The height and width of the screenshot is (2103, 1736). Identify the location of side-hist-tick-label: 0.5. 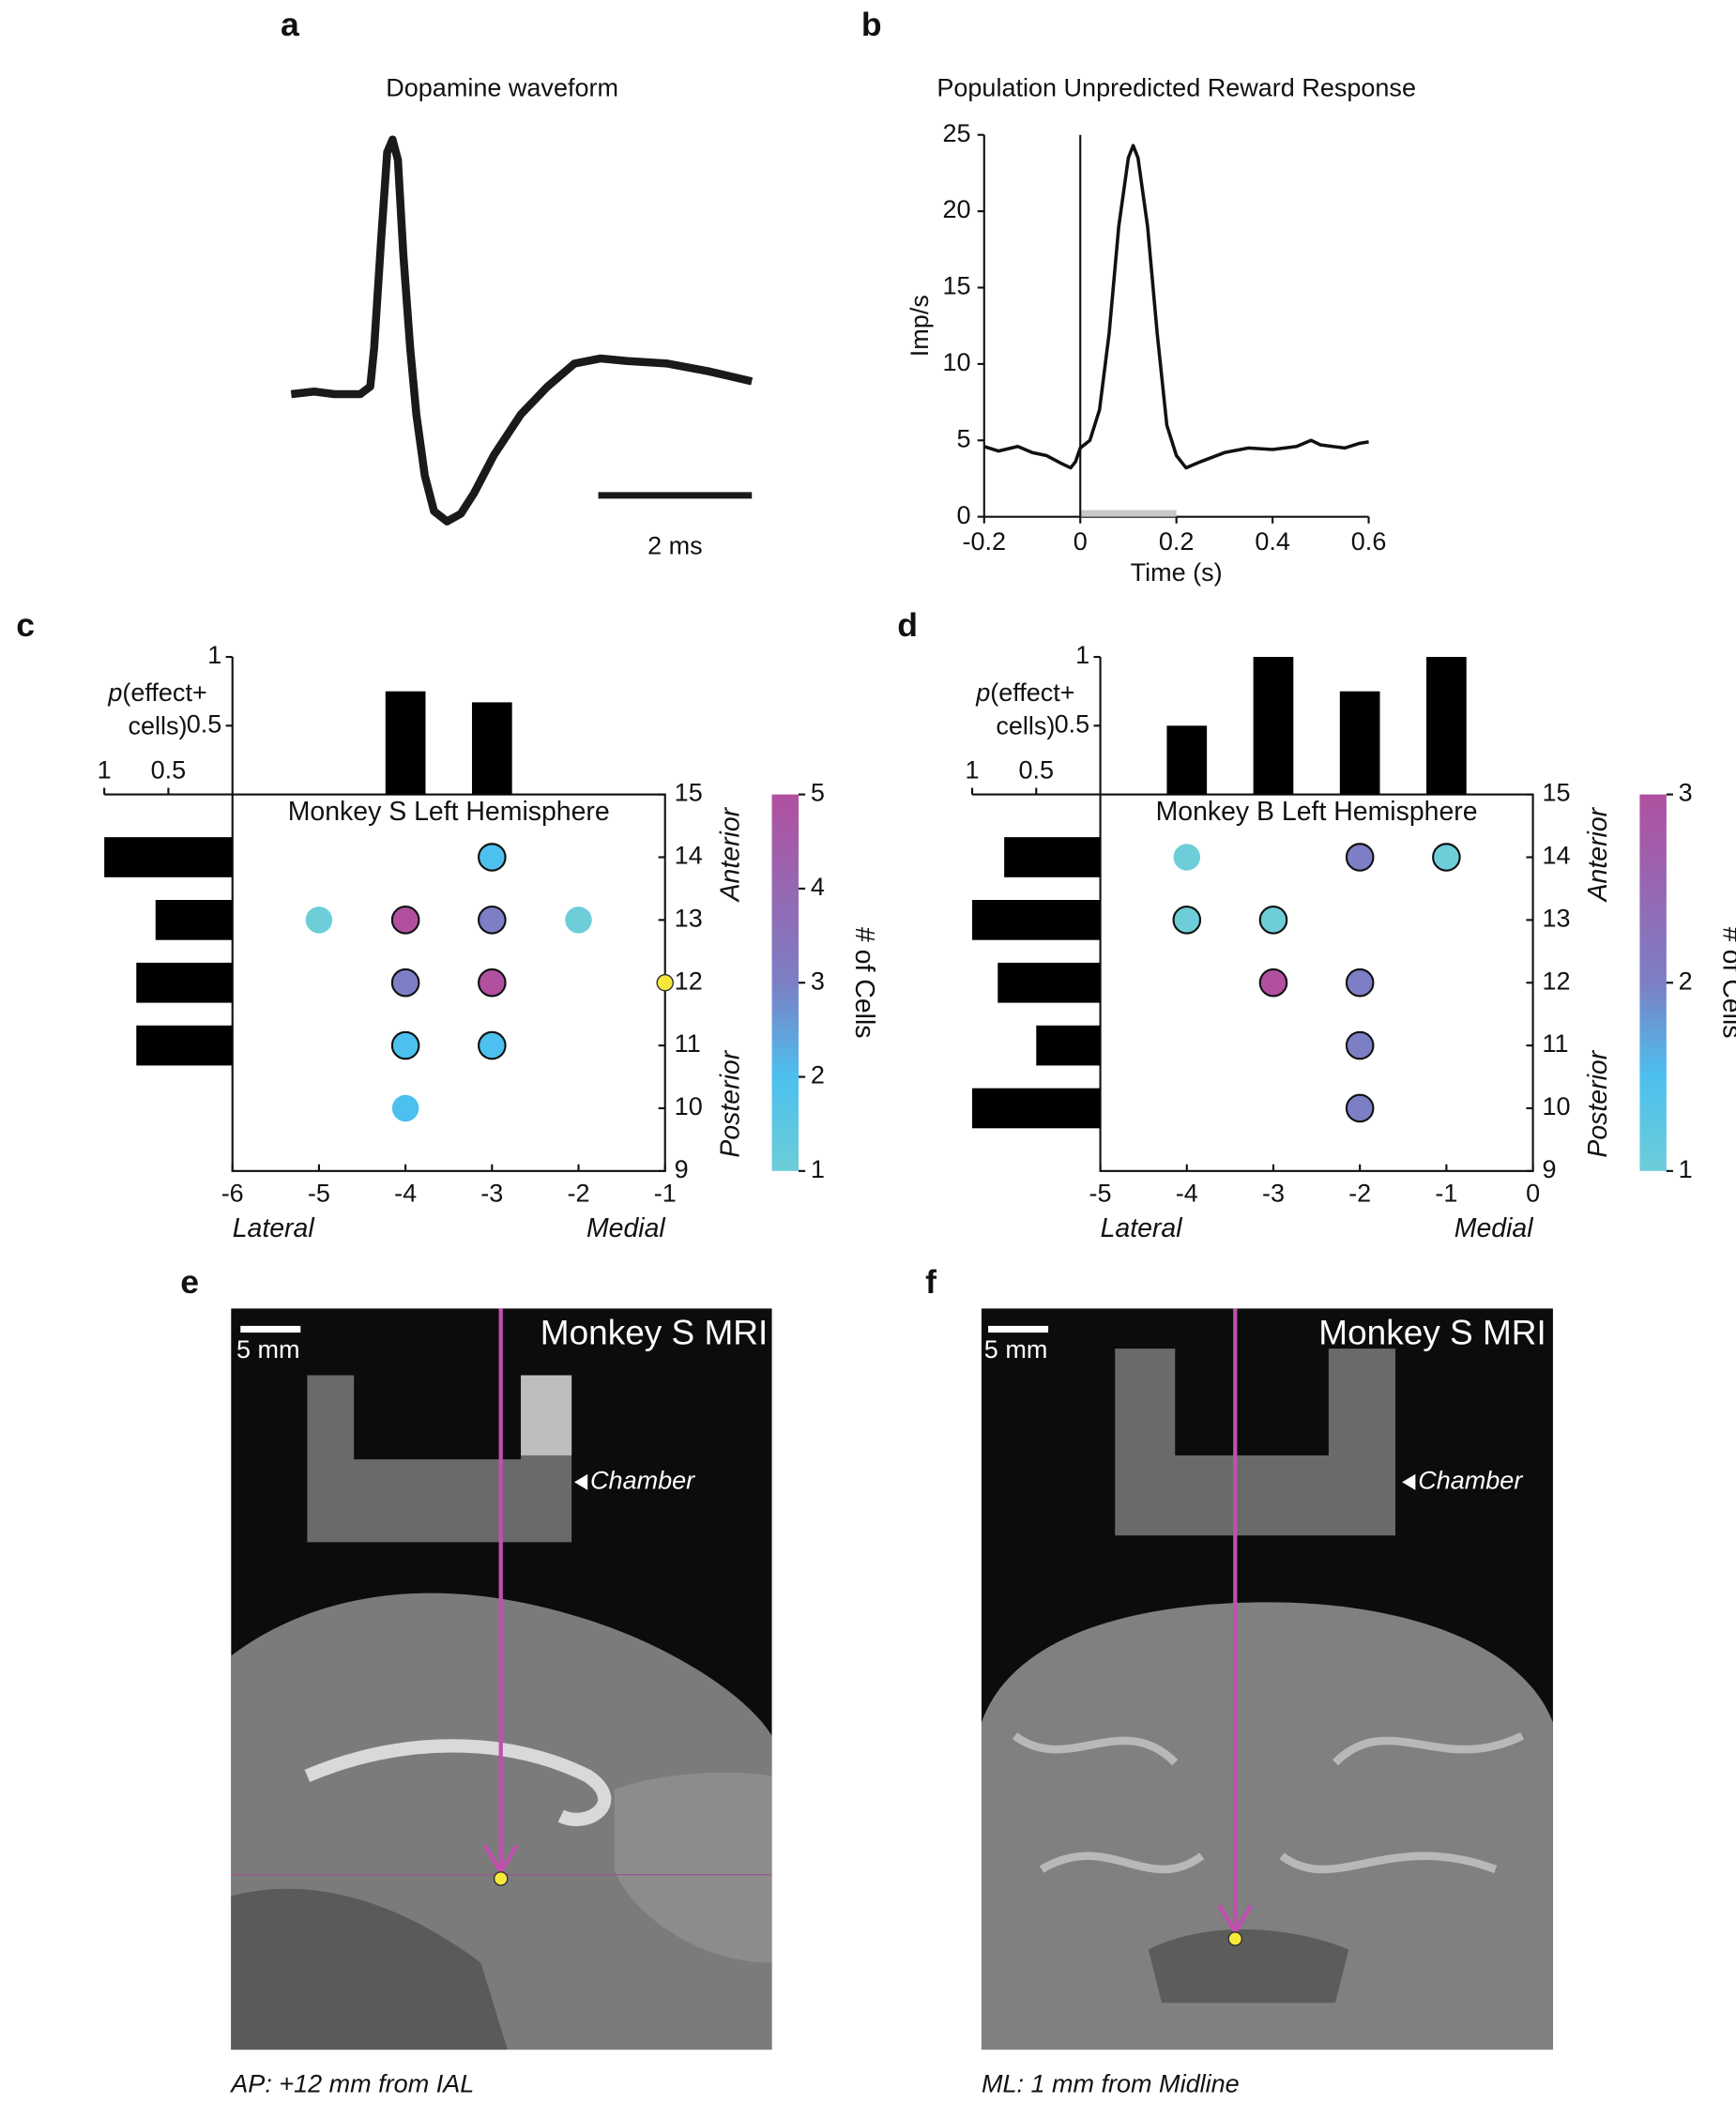
(1036, 770).